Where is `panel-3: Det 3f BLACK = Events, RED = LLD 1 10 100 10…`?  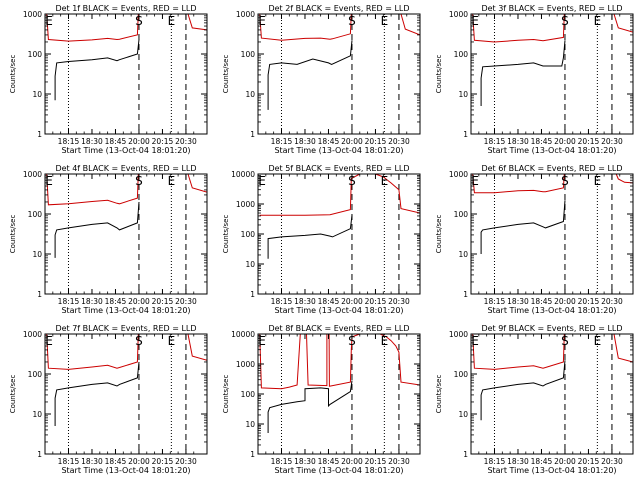 panel-3: Det 3f BLACK = Events, RED = LLD 1 10 100 10… is located at coordinates (534, 79).